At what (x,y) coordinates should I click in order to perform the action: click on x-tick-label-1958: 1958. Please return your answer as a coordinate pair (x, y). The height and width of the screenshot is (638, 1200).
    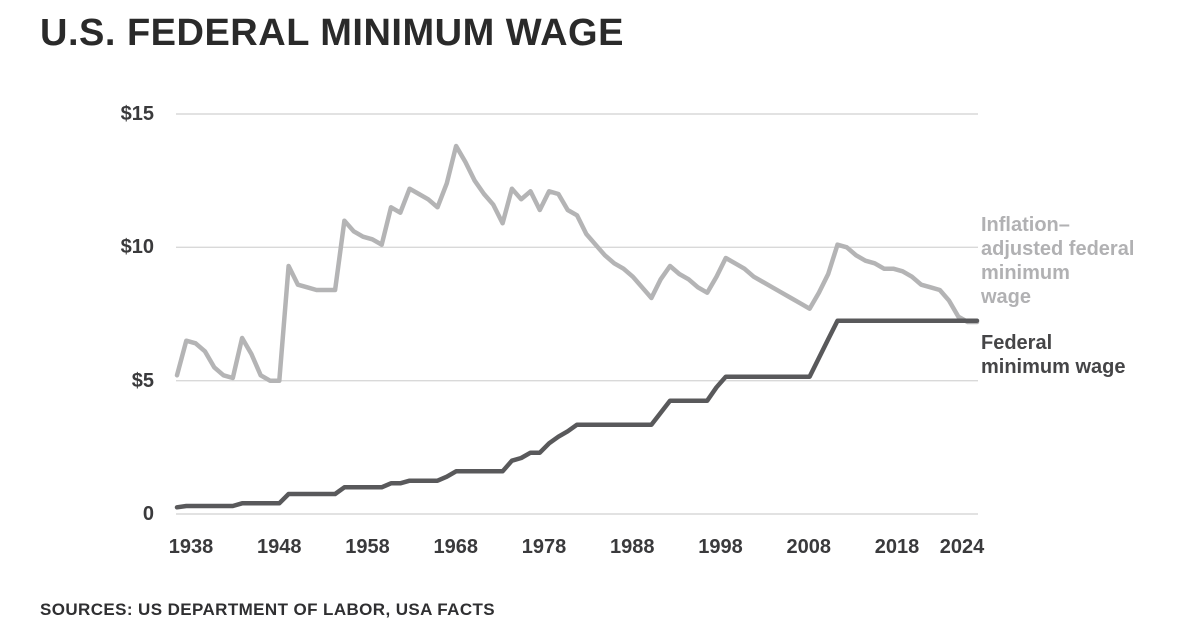
    Looking at the image, I should click on (367, 547).